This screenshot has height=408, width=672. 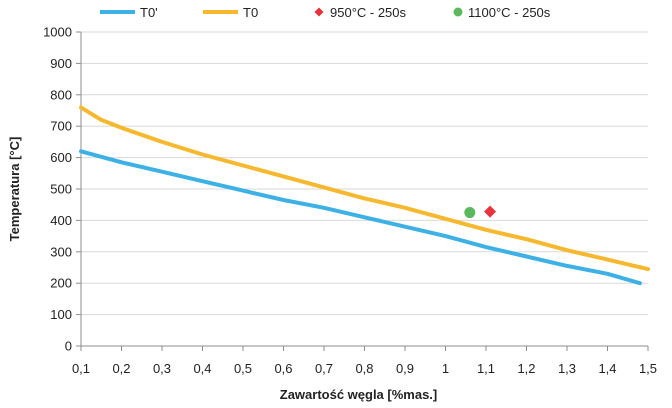 What do you see at coordinates (61, 157) in the screenshot?
I see `y-tick-label: 600` at bounding box center [61, 157].